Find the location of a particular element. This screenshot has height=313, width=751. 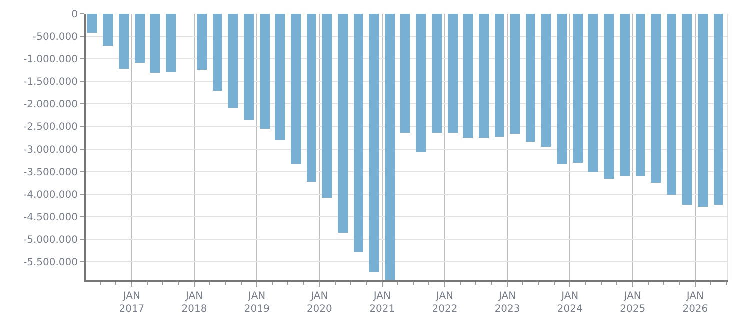

x-tick-label: JAN 2025 is located at coordinates (633, 302).